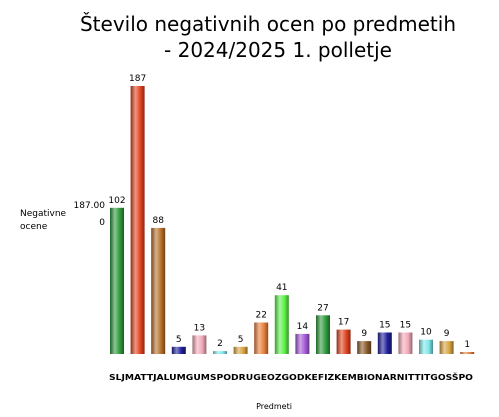 This screenshot has height=417, width=499. What do you see at coordinates (241, 340) in the screenshot?
I see `value-label-dru: 5` at bounding box center [241, 340].